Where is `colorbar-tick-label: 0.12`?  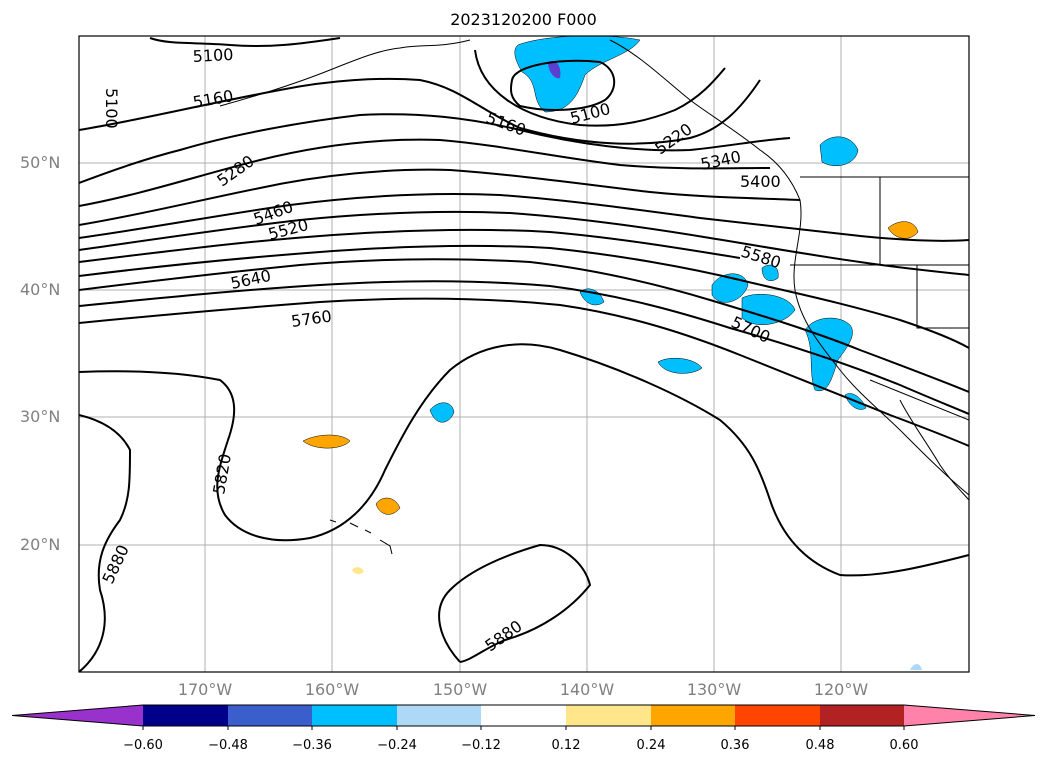 colorbar-tick-label: 0.12 is located at coordinates (566, 745).